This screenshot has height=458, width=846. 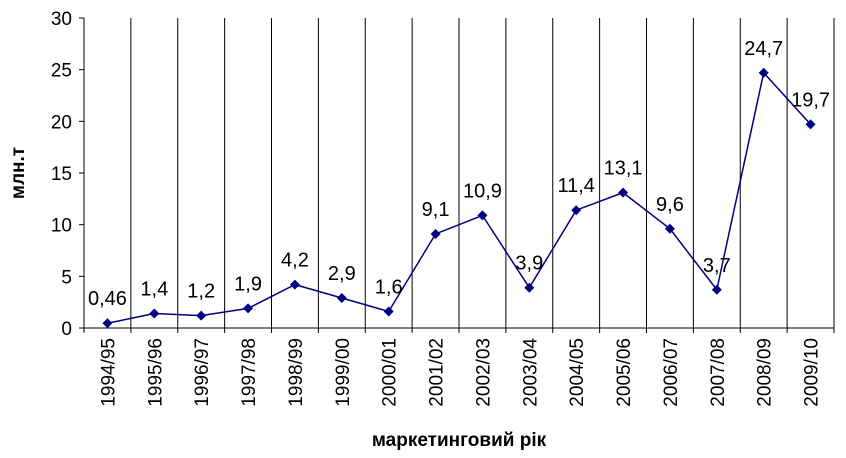 What do you see at coordinates (436, 210) in the screenshot?
I see `data-label: 9,1` at bounding box center [436, 210].